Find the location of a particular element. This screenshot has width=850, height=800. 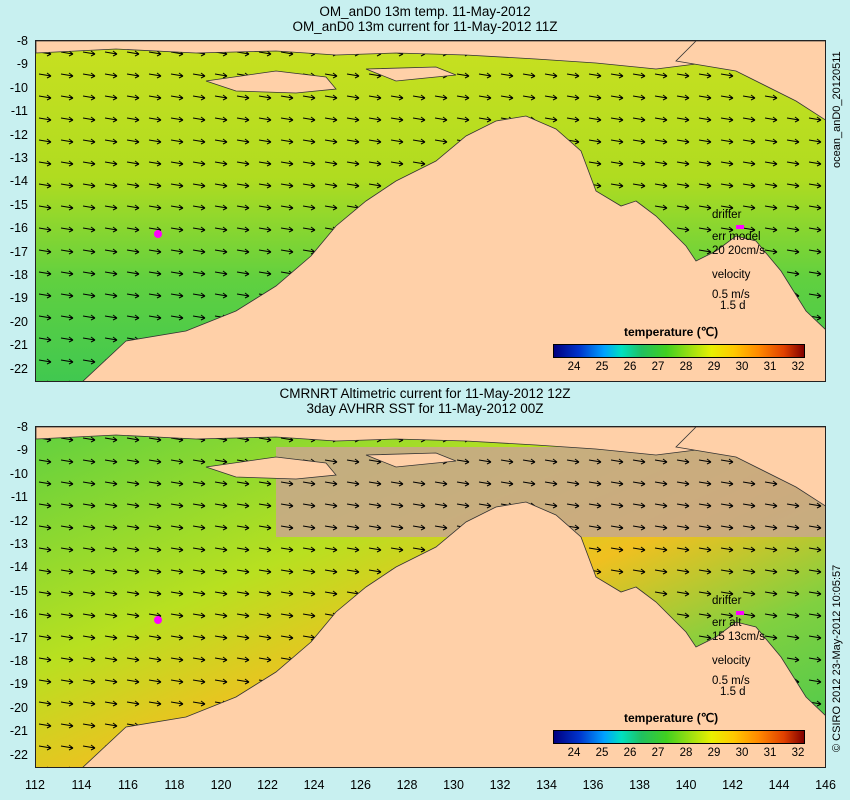

top-title-2: OM_anD0 13m current for 11-May-2012 11Z is located at coordinates (425, 26).